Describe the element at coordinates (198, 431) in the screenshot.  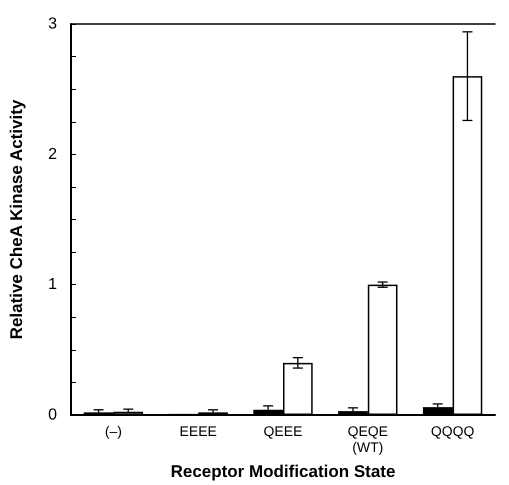
I see `x-tick-label: EEEE` at that location.